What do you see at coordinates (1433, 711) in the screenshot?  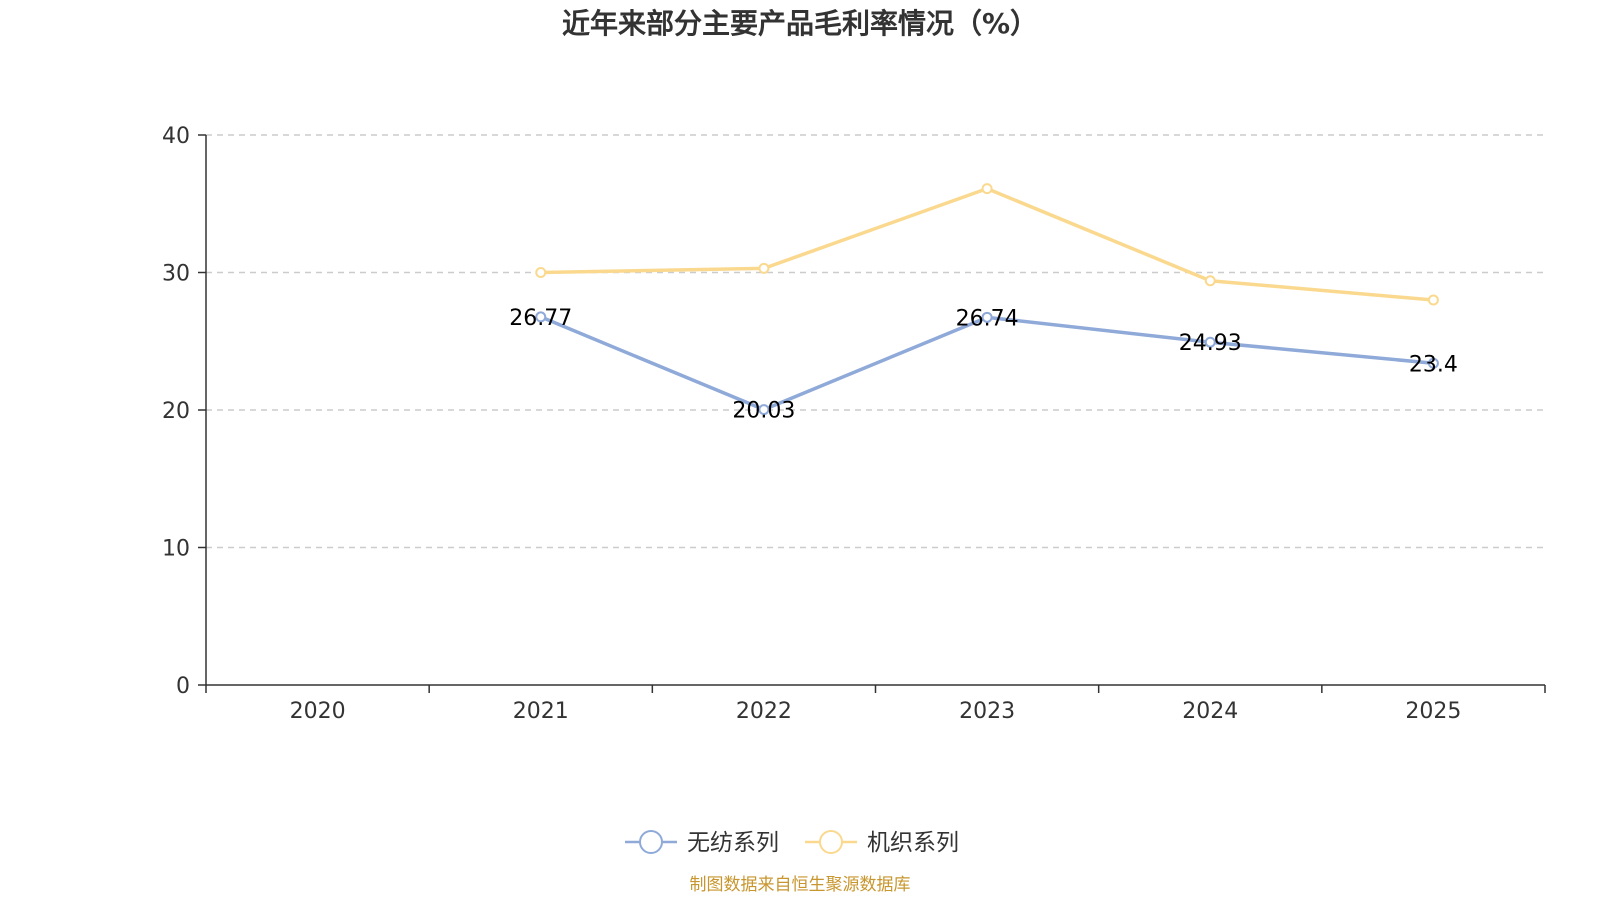 I see `x-tick-label: 2025` at bounding box center [1433, 711].